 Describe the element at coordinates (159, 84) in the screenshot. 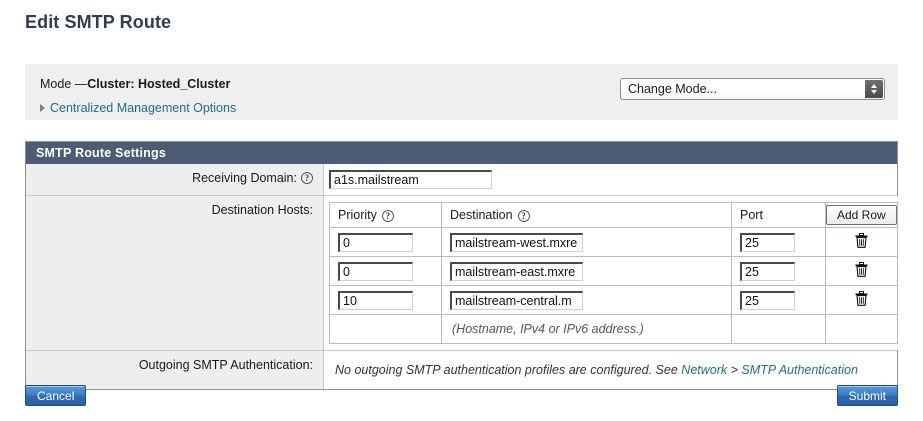

I see `mode-value: Cluster: Hosted_Cluster` at that location.